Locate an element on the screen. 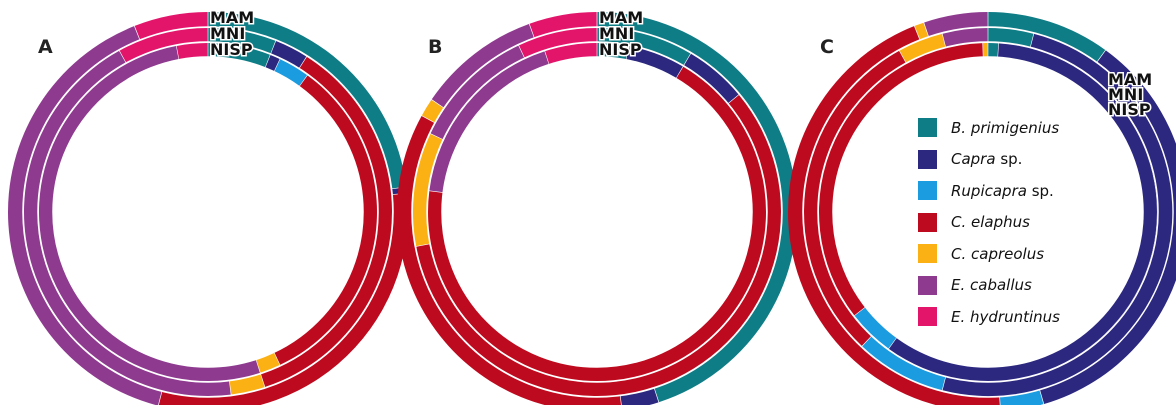 Image resolution: width=1176 pixels, height=405 pixels. legend-label: B. primigenius is located at coordinates (1005, 128).